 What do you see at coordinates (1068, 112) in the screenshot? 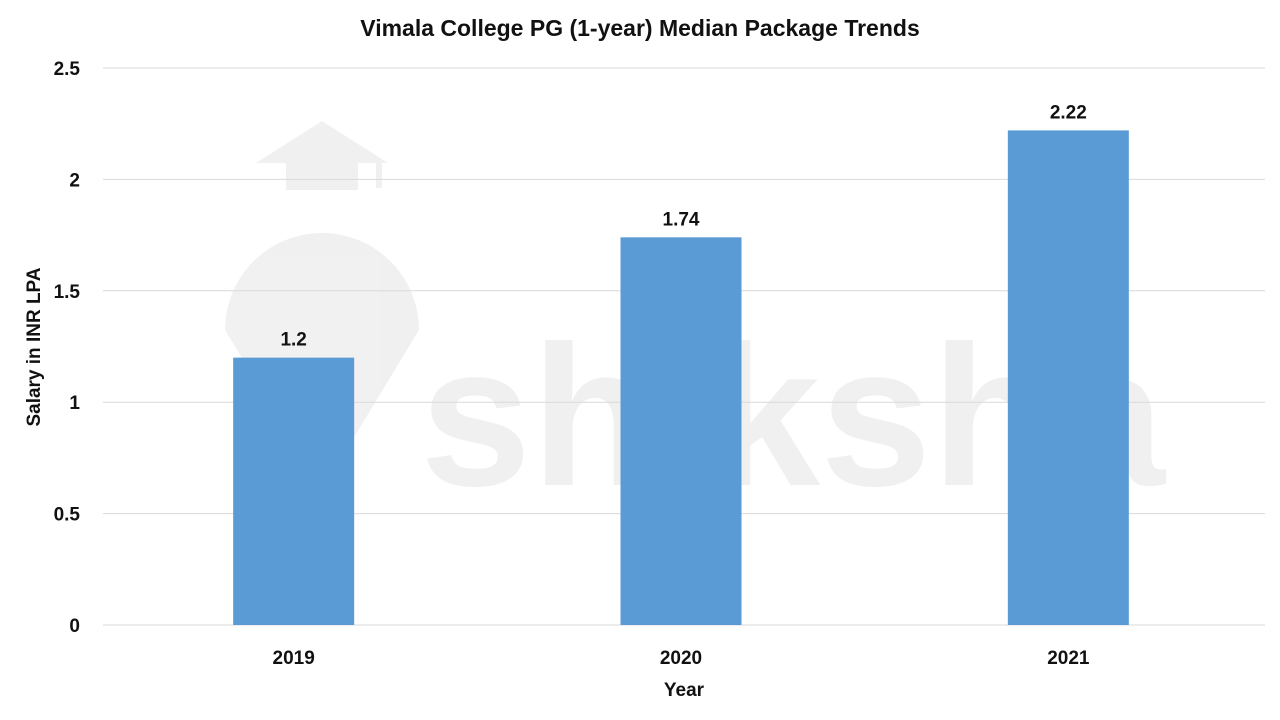
I see `data-label: 2.22` at bounding box center [1068, 112].